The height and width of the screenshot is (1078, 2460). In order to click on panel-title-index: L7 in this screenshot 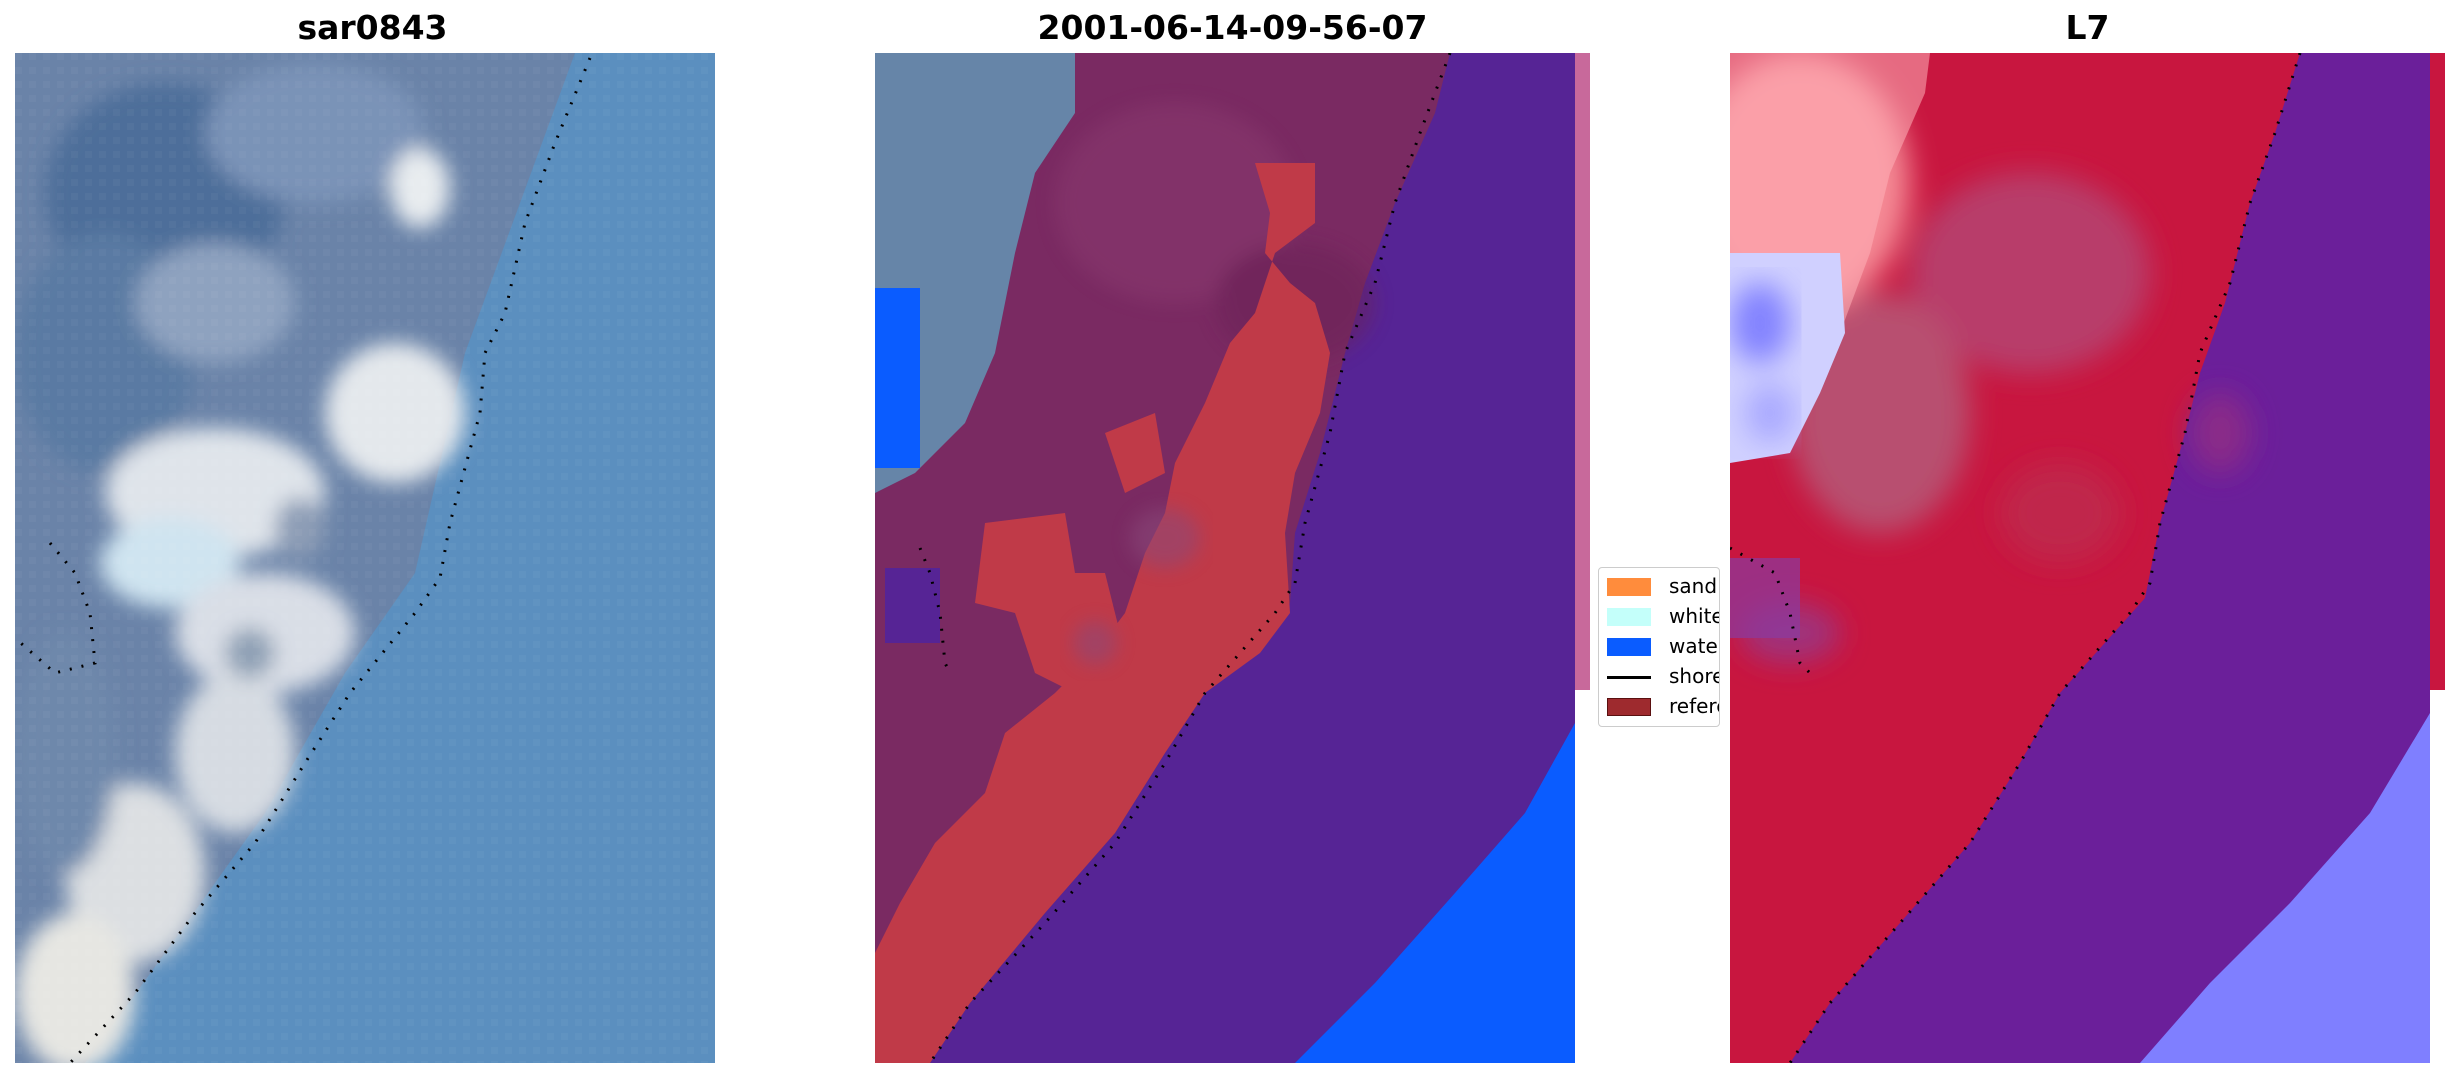, I will do `click(2087, 27)`.